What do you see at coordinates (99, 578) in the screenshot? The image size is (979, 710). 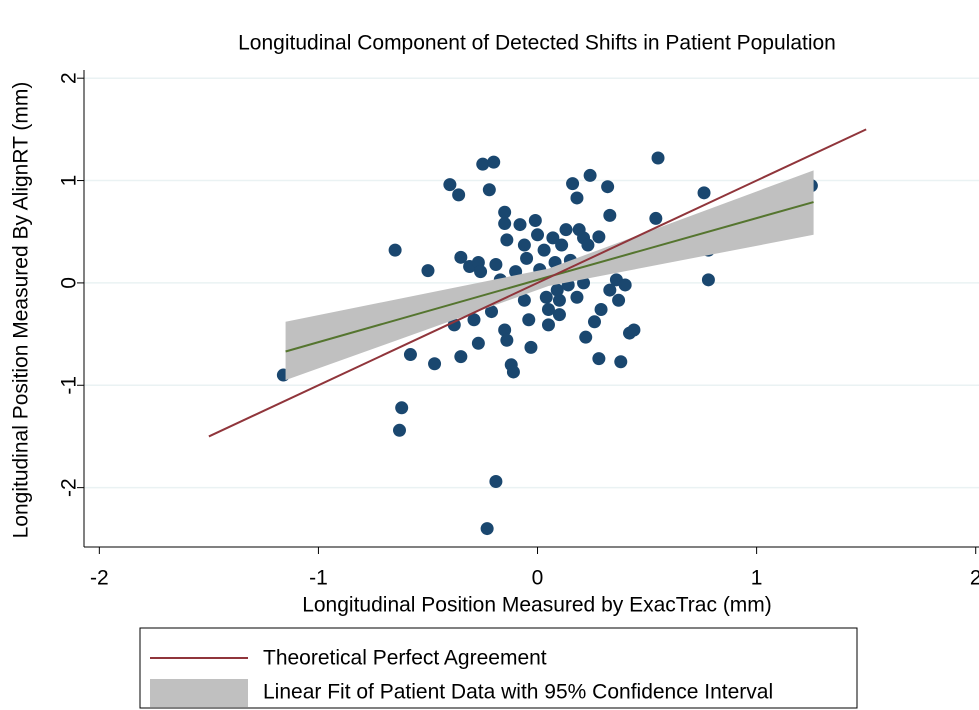 I see `x-tick-label: -2` at bounding box center [99, 578].